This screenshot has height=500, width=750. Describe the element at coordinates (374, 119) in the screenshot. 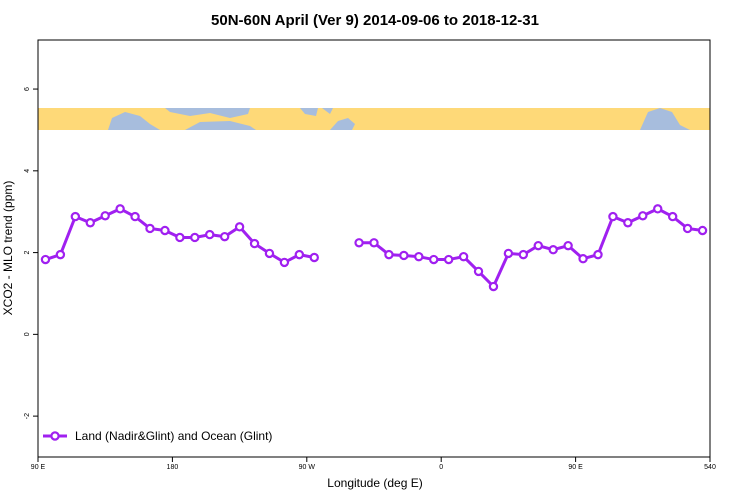

I see `map-band` at that location.